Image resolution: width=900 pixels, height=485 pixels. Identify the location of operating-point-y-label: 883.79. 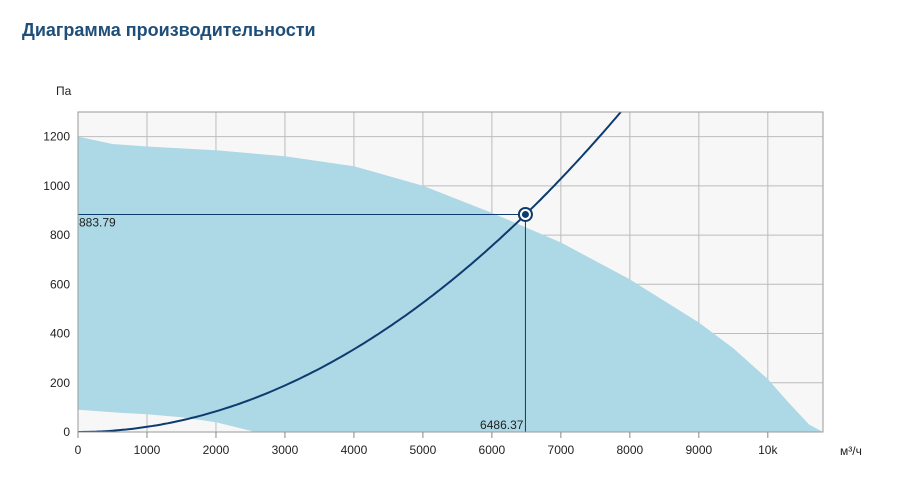
(97, 222).